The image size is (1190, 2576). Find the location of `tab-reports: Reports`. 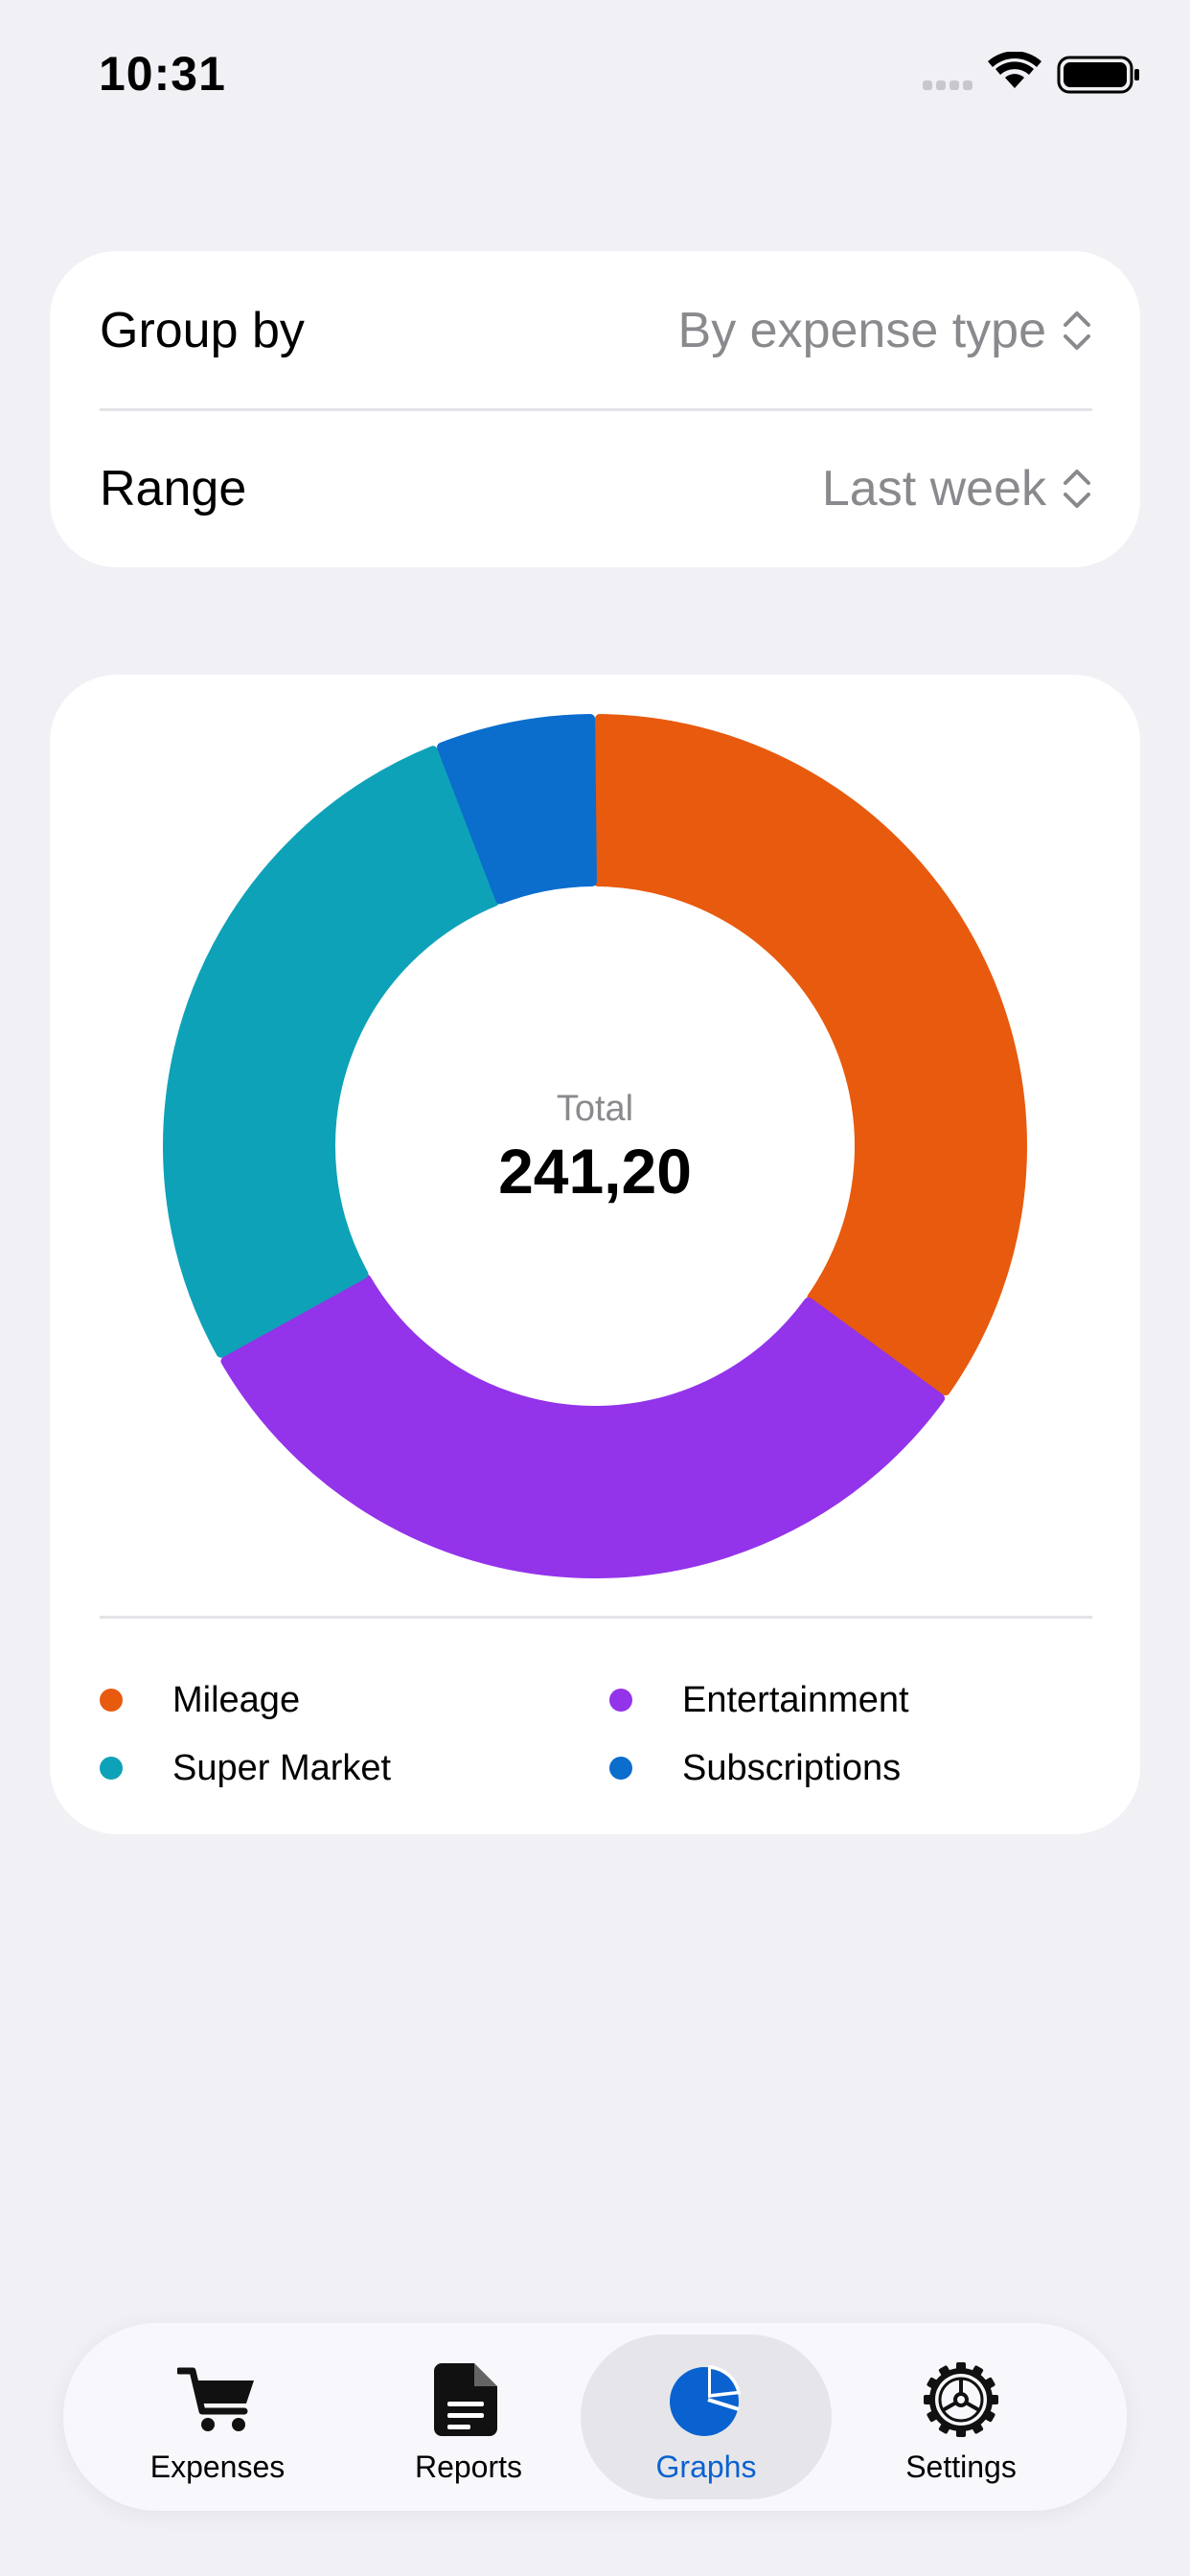

tab-reports: Reports is located at coordinates (468, 2416).